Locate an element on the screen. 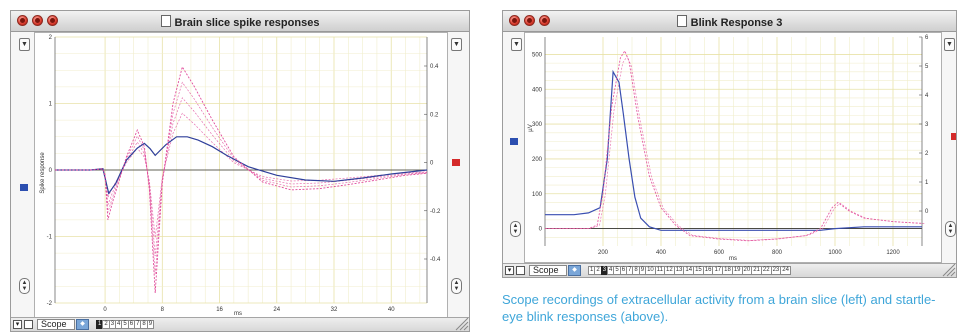 Image resolution: width=959 pixels, height=333 pixels. y-right-tick-label: 6 is located at coordinates (927, 38).